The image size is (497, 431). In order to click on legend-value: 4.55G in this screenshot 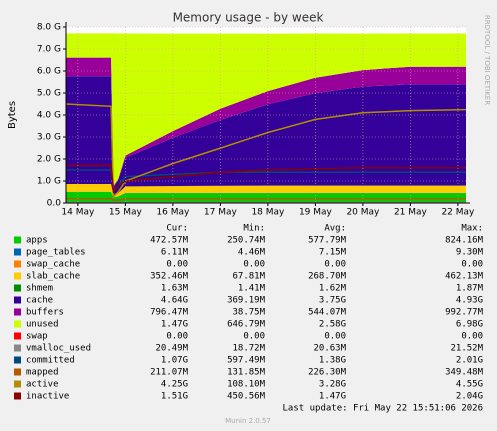, I will do `click(469, 385)`.